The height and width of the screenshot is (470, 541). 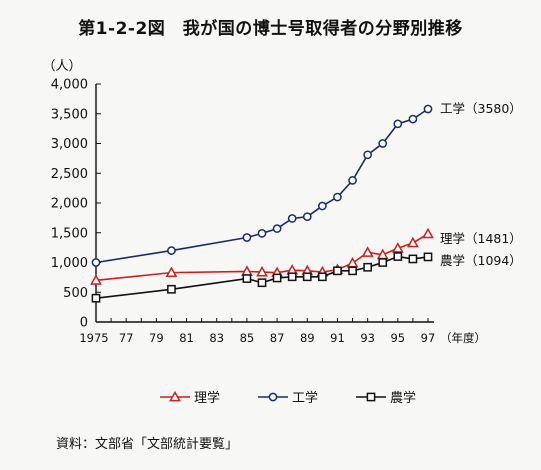 What do you see at coordinates (277, 338) in the screenshot?
I see `x-tick-label: 87` at bounding box center [277, 338].